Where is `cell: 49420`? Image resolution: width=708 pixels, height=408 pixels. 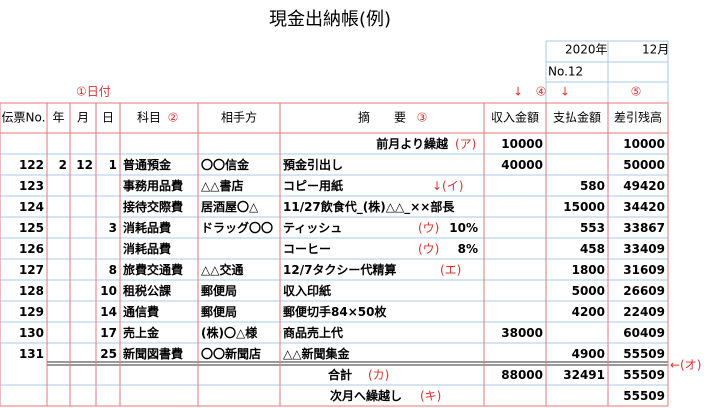 cell: 49420 is located at coordinates (644, 186).